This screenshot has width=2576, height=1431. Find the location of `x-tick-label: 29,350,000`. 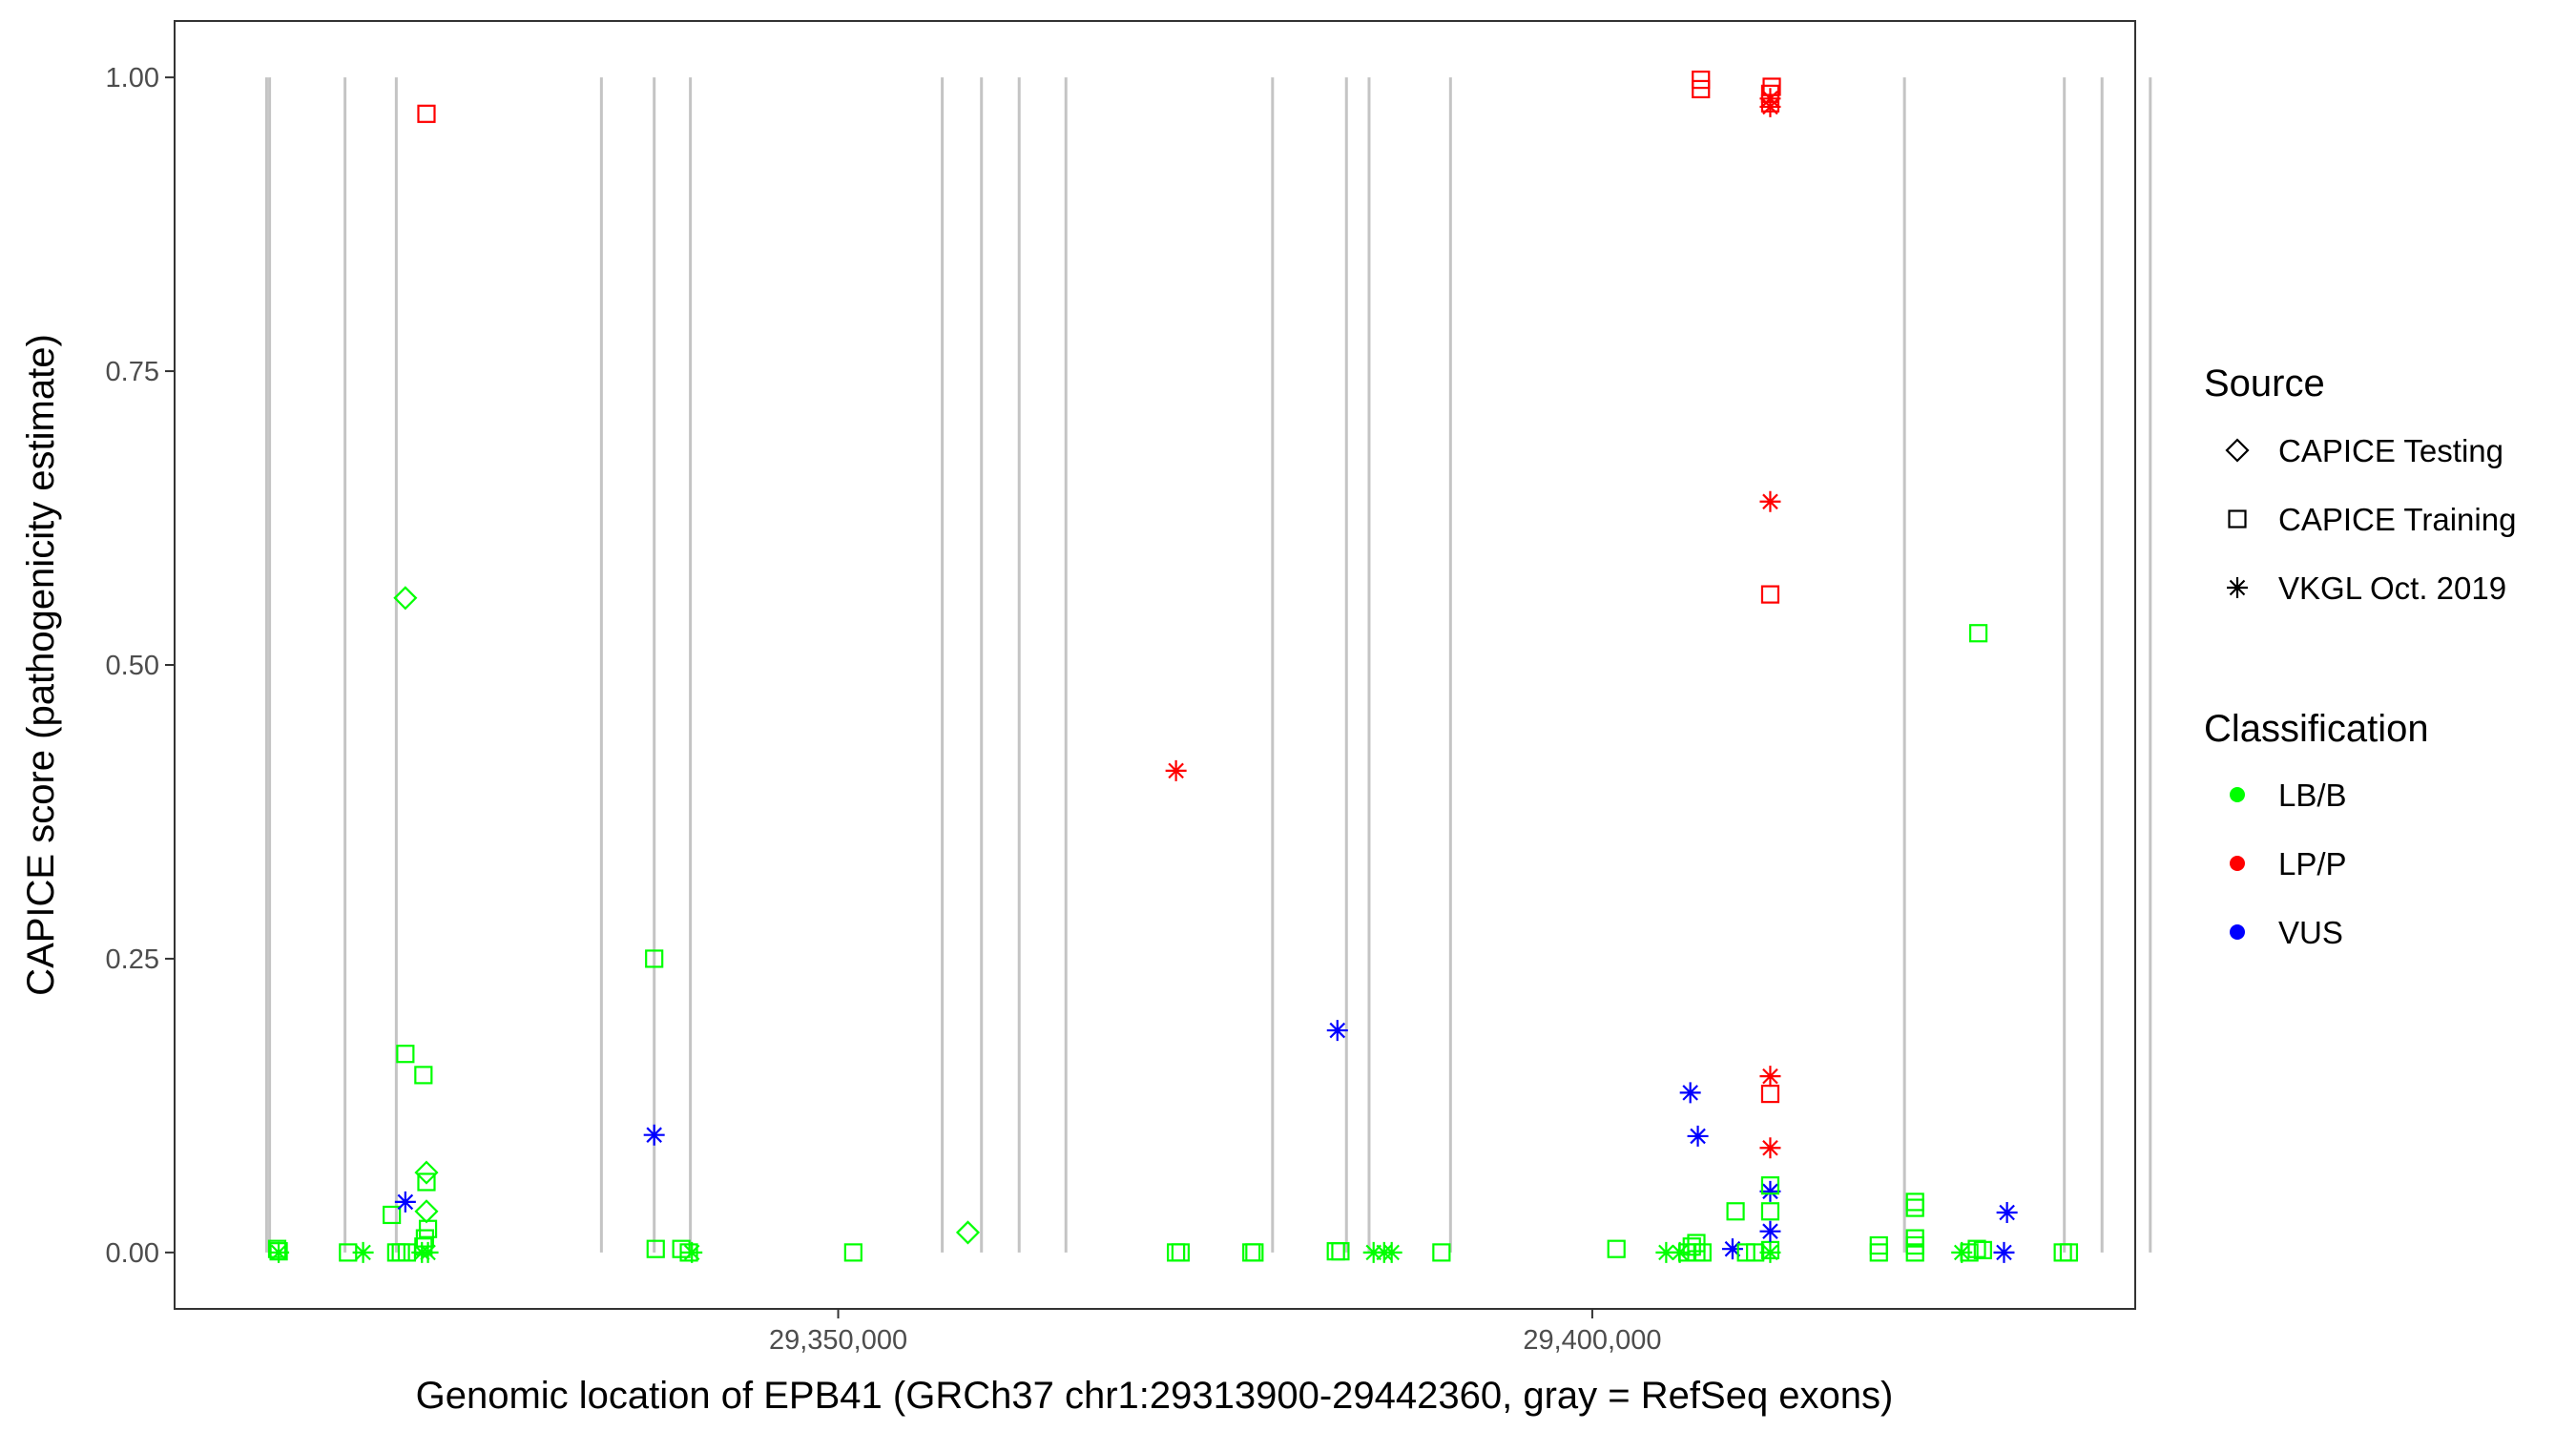

x-tick-label: 29,350,000 is located at coordinates (838, 1340).